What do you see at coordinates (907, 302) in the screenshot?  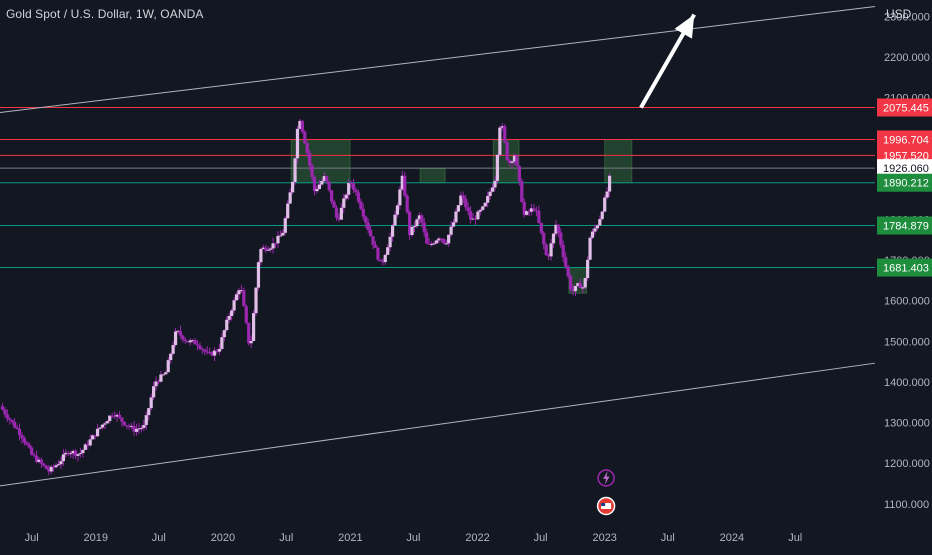 I see `y-tick-label: 1600.000` at bounding box center [907, 302].